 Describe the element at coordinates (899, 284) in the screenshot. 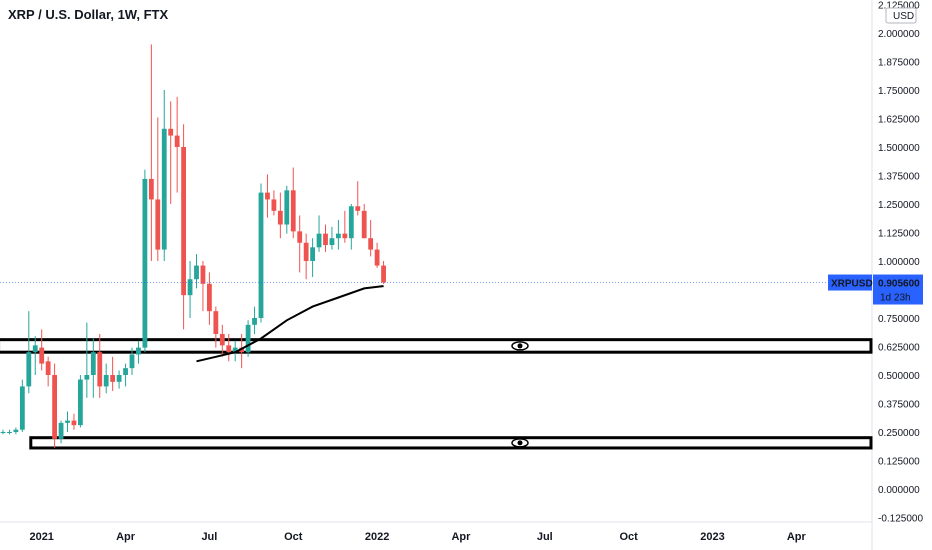

I see `last-price-label: 0.905600` at that location.